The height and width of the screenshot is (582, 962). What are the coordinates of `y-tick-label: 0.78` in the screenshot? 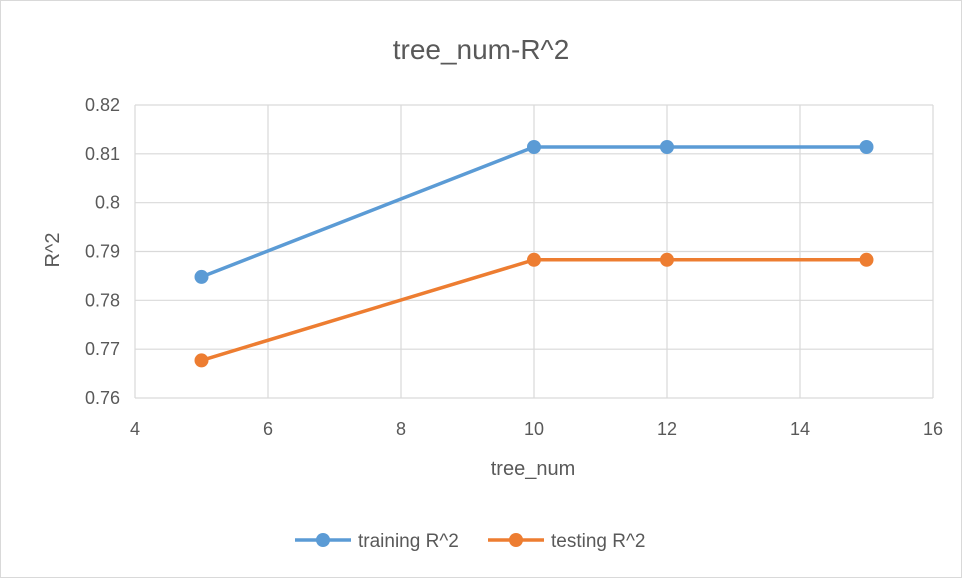 It's located at (102, 300).